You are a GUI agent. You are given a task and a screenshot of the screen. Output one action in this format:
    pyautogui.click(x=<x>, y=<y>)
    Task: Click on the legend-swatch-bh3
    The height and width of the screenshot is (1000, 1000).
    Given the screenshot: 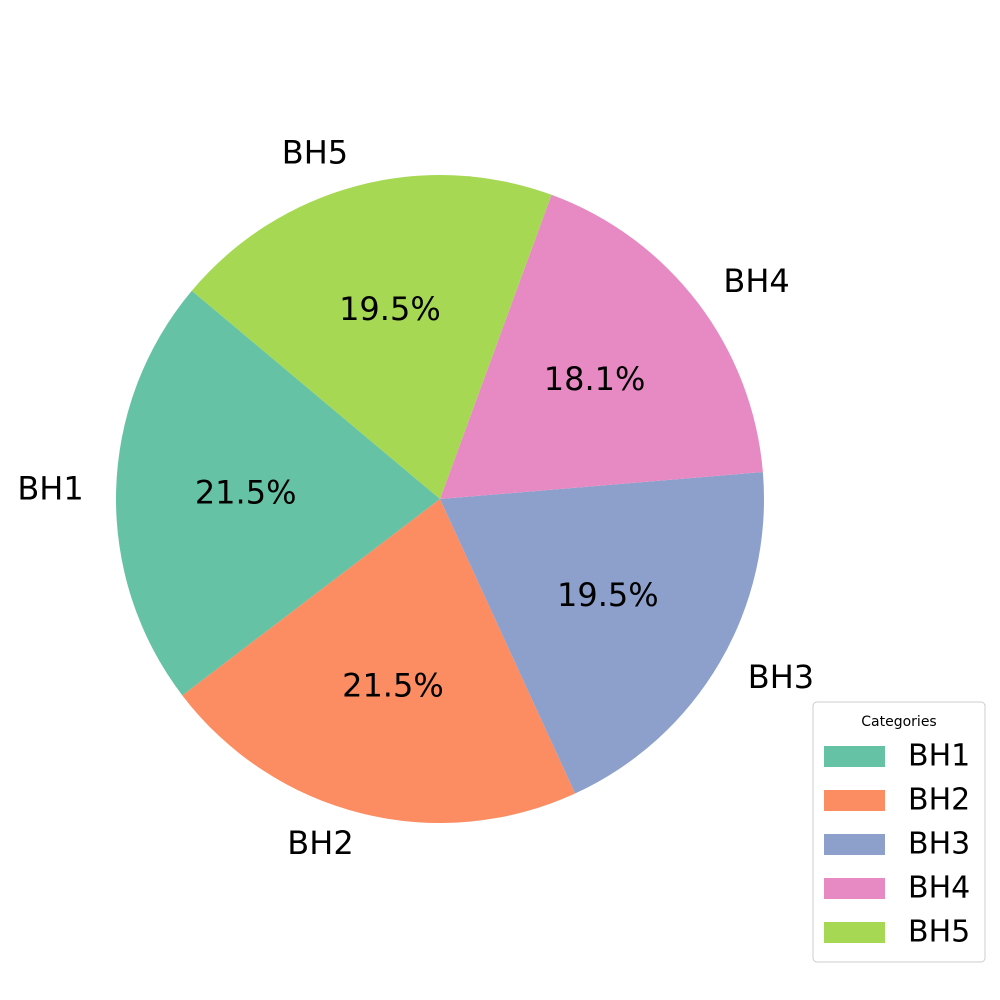 What is the action you would take?
    pyautogui.click(x=854, y=844)
    